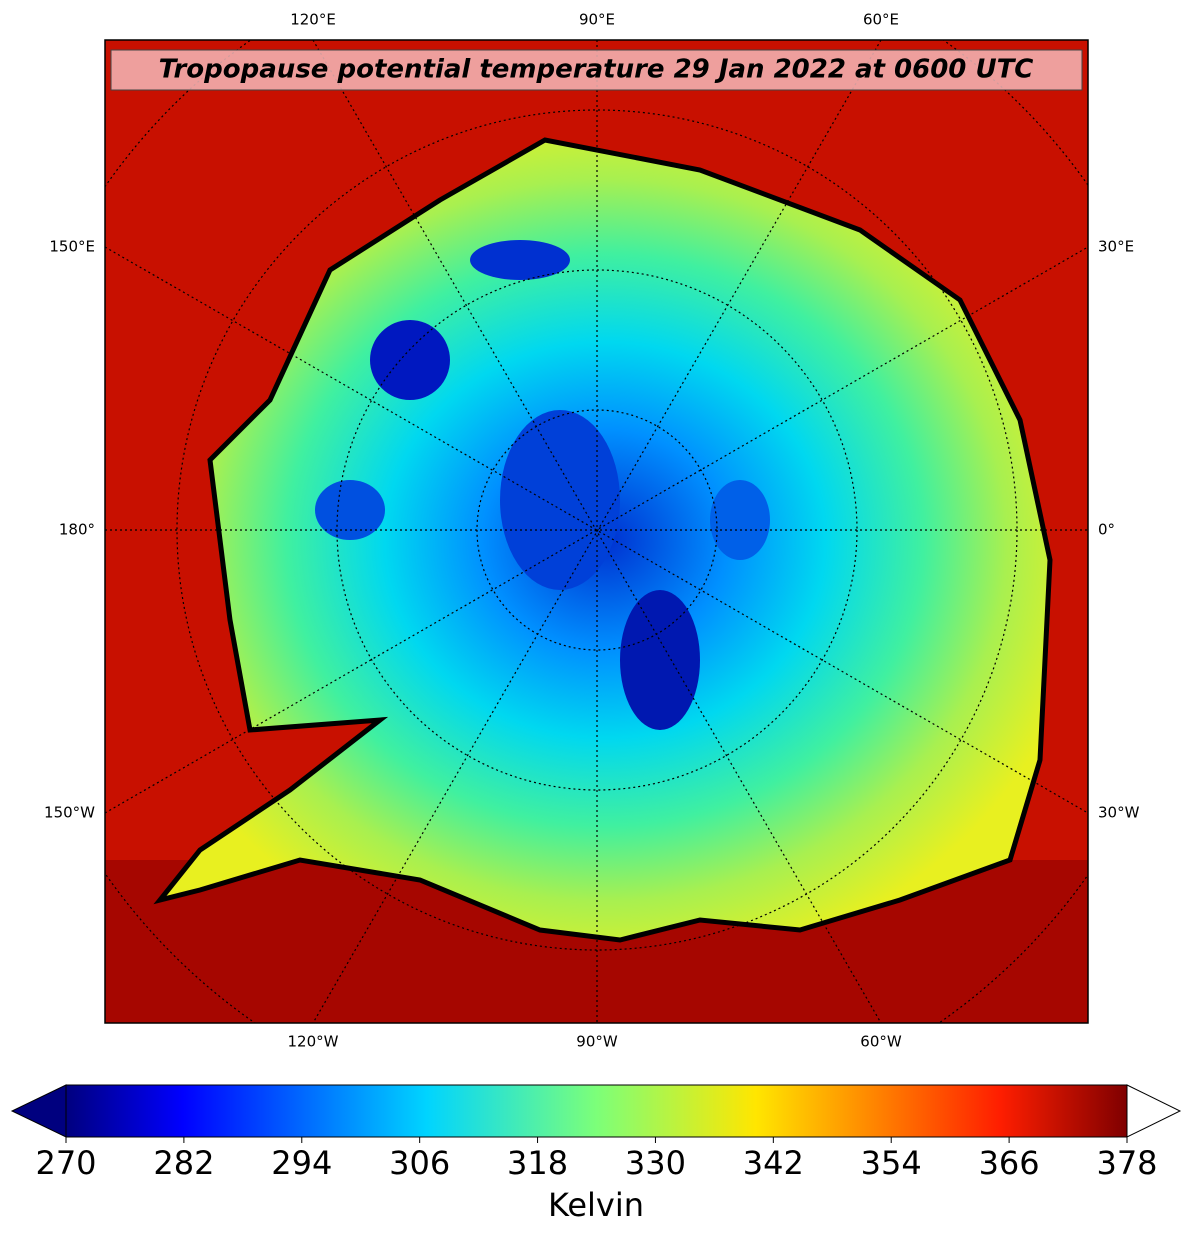 The image size is (1192, 1242). I want to click on lat-label: 30°E, so click(1116, 247).